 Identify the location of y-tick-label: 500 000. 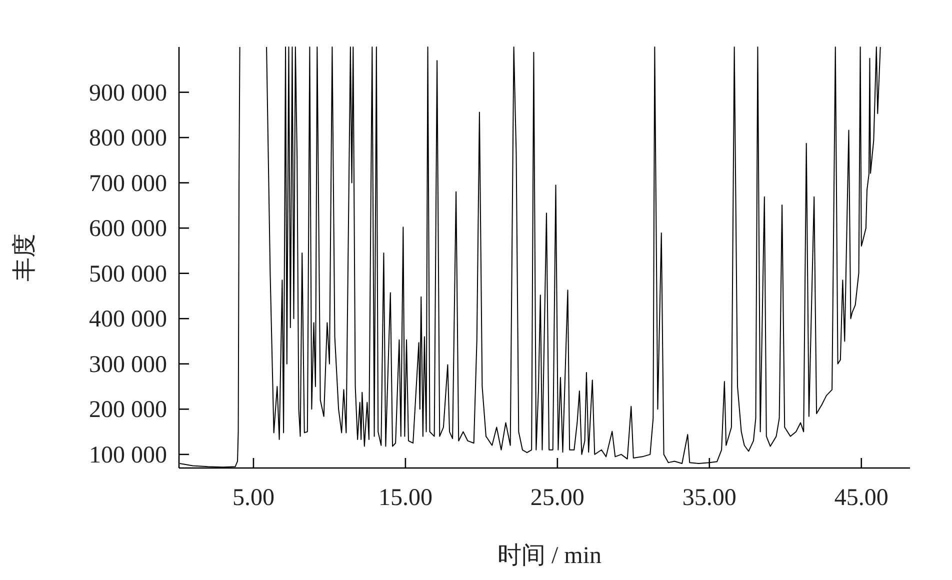
(128, 274).